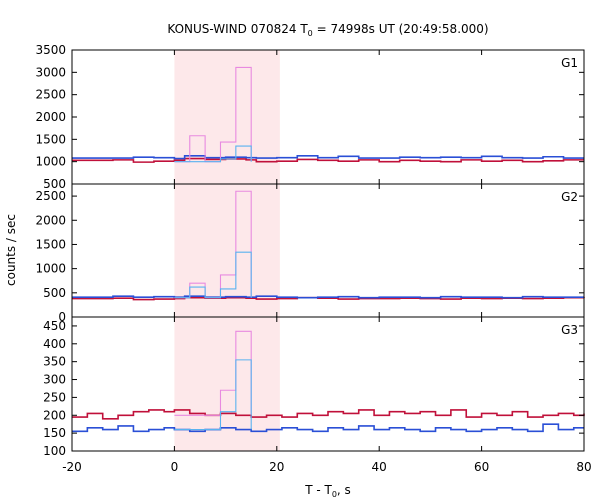 The width and height of the screenshot is (600, 504). Describe the element at coordinates (318, 490) in the screenshot. I see `x-axis-label-main: T - T` at that location.